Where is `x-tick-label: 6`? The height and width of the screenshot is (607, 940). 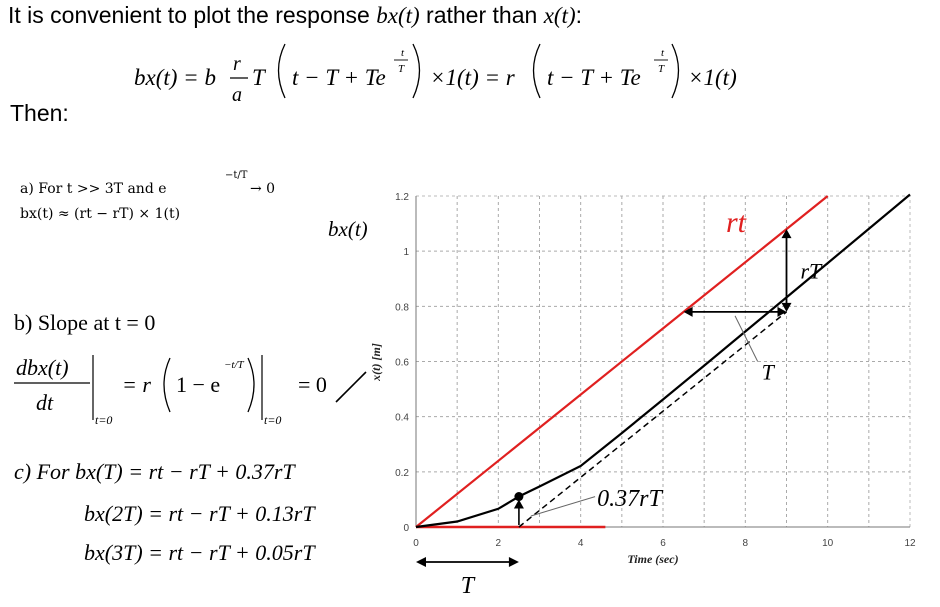 x-tick-label: 6 is located at coordinates (663, 543).